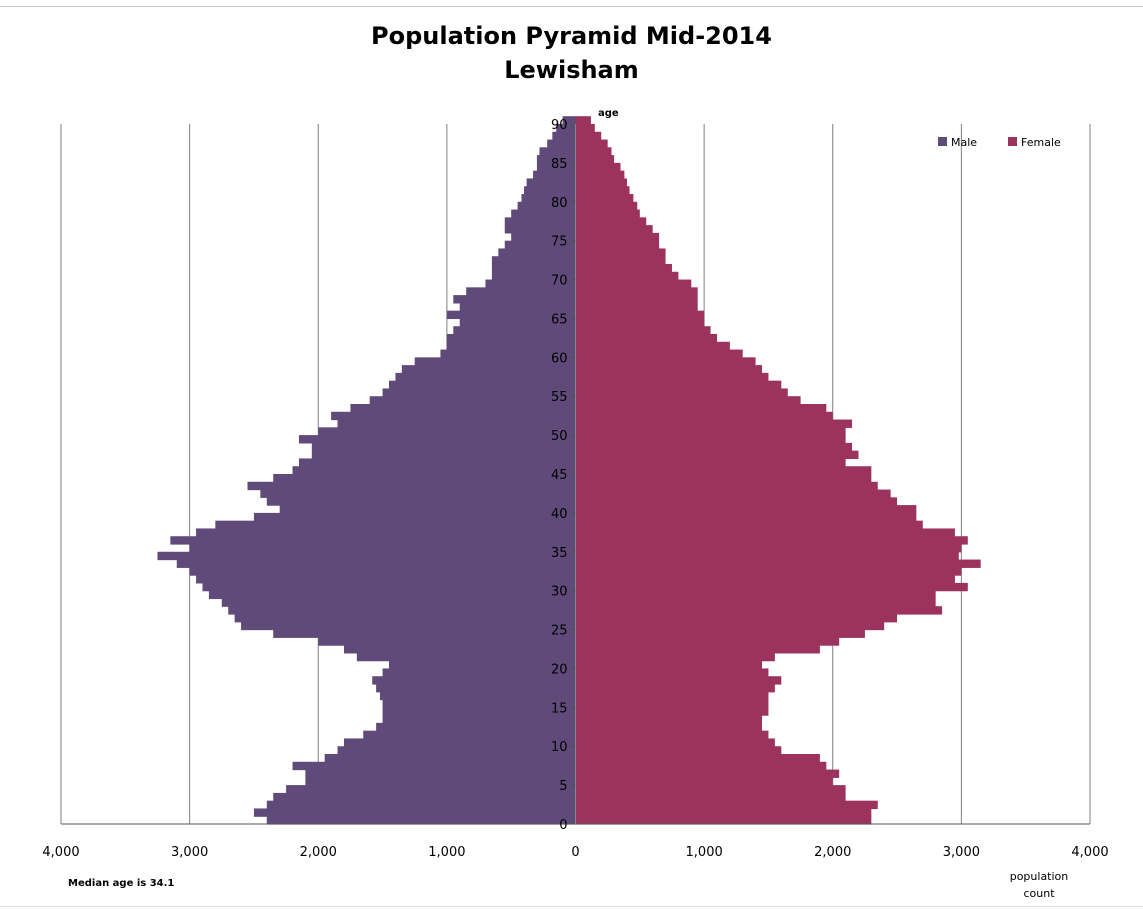 This screenshot has width=1143, height=909. Describe the element at coordinates (559, 708) in the screenshot. I see `y-tick-label: 15` at that location.